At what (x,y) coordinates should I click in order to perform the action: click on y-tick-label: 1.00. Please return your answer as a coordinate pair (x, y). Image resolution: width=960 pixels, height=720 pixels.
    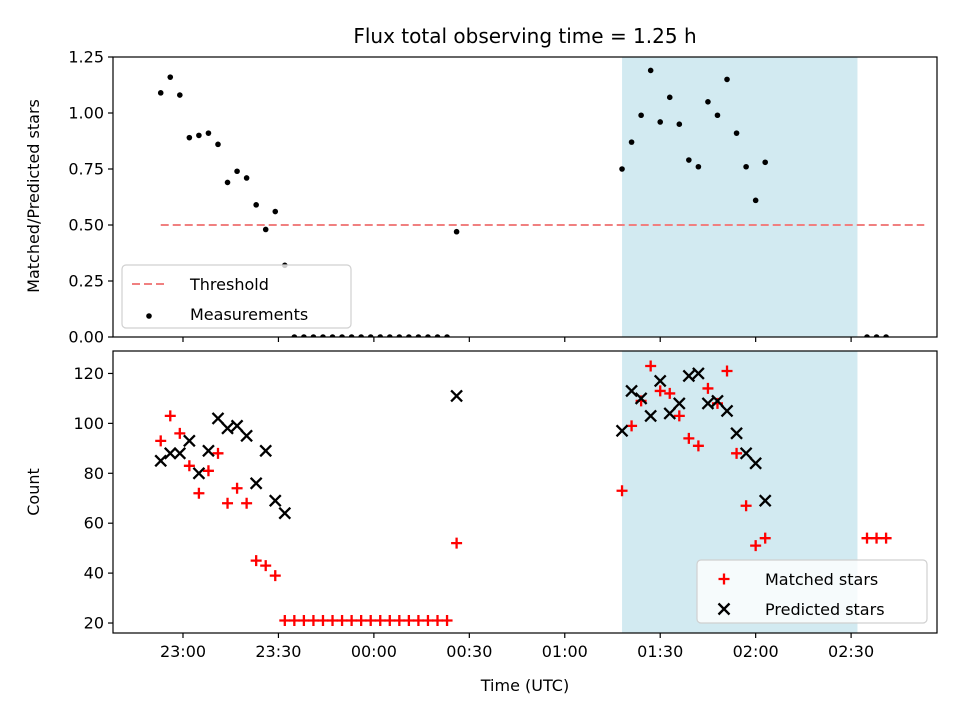
    Looking at the image, I should click on (86, 113).